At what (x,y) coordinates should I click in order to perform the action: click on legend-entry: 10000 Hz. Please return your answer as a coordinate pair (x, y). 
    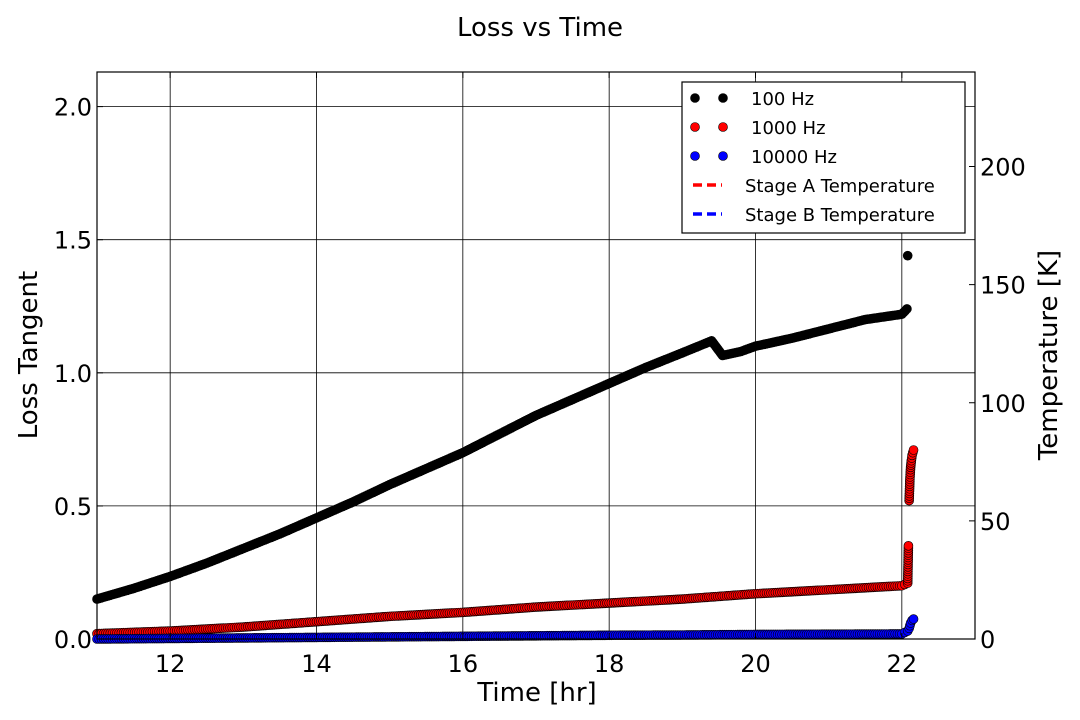
    Looking at the image, I should click on (763, 157).